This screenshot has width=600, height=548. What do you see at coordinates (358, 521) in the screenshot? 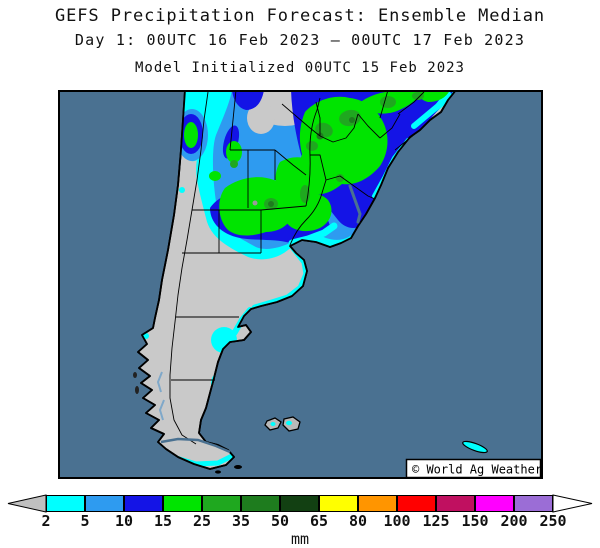
I see `colorbar-tick-80: 80` at bounding box center [358, 521].